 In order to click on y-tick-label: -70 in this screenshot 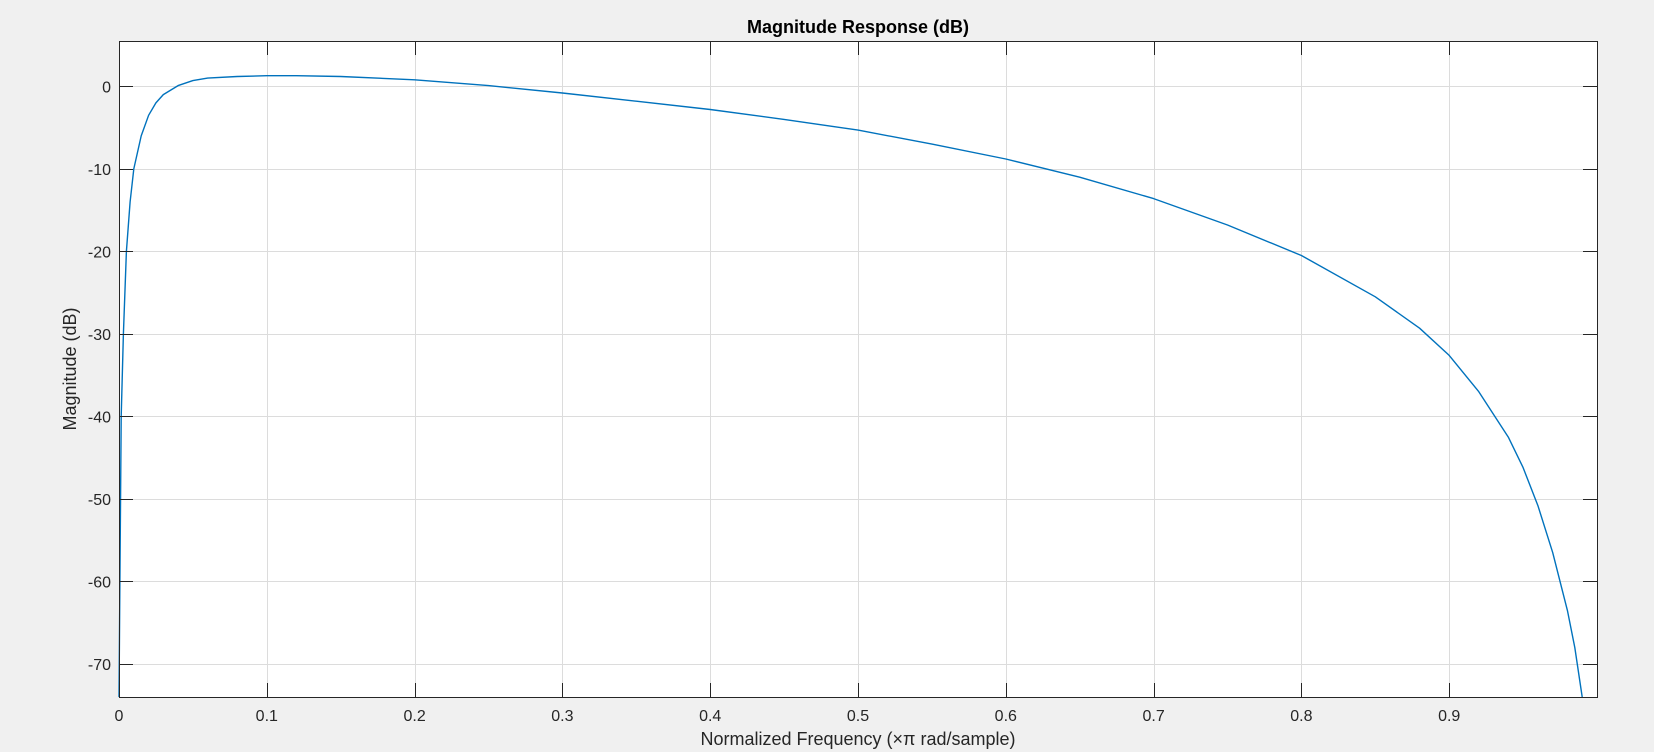, I will do `click(99, 665)`.